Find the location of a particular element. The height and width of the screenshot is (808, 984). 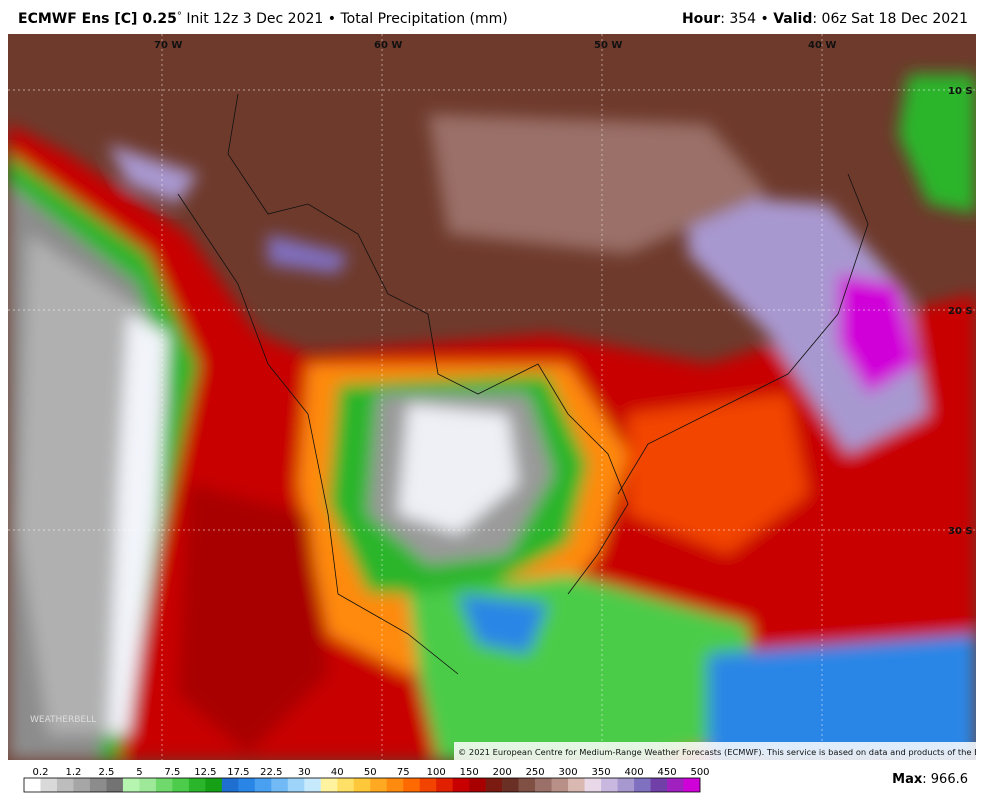

colorbar-label: 200 is located at coordinates (502, 772).